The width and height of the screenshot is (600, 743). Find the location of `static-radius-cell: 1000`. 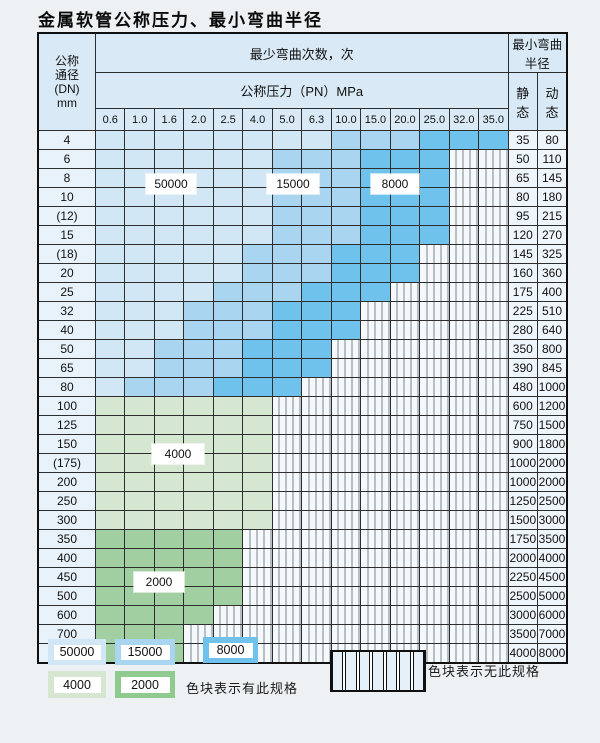

static-radius-cell: 1000 is located at coordinates (523, 463).